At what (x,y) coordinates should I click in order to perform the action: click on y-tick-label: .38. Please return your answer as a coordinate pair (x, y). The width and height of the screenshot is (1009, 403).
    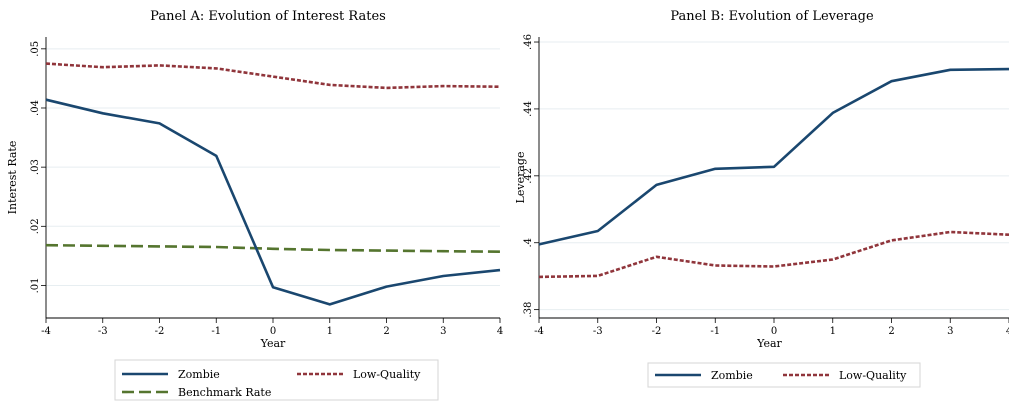
    Looking at the image, I should click on (528, 310).